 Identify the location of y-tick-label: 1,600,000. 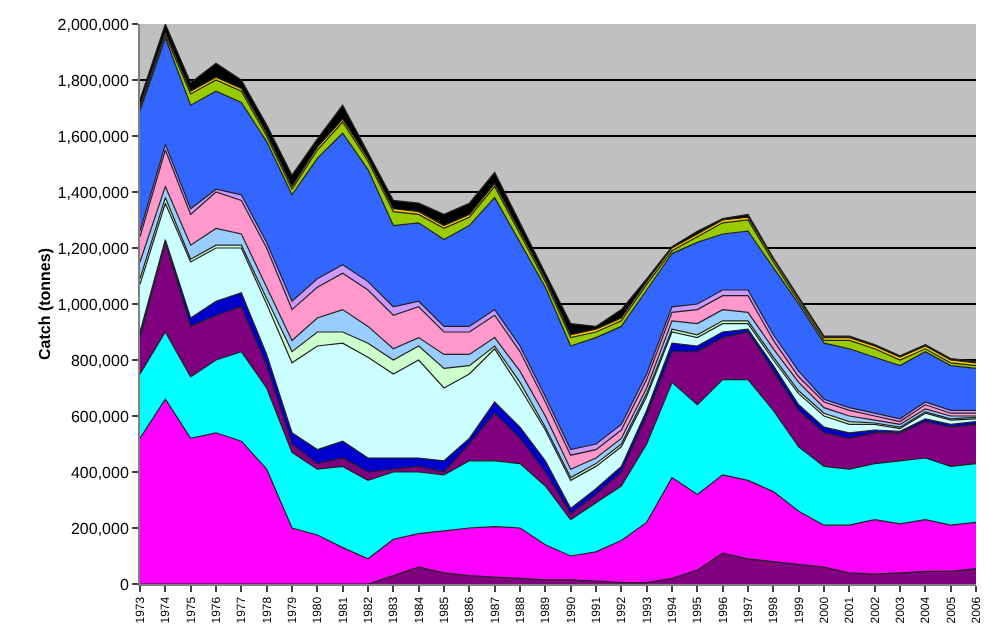
(93, 136).